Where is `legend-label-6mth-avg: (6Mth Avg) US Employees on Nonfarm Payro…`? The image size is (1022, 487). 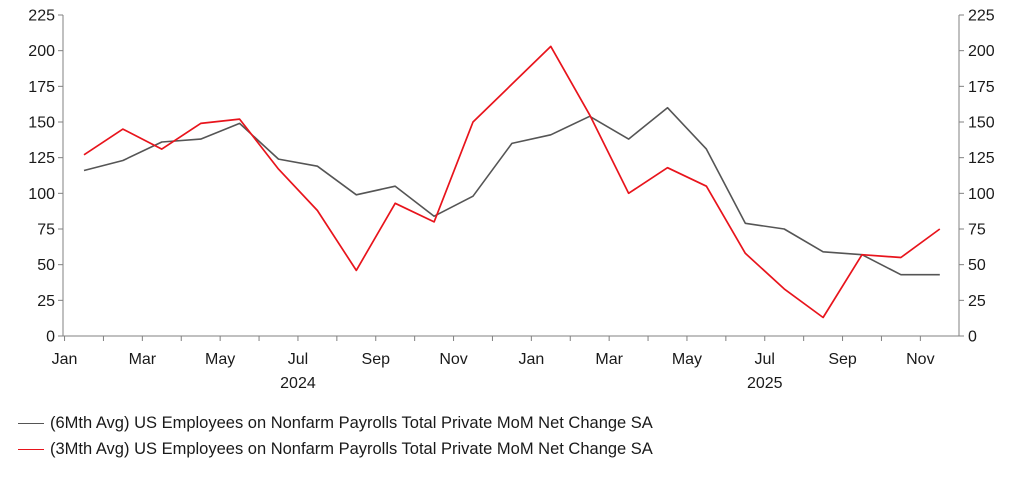
legend-label-6mth-avg: (6Mth Avg) US Employees on Nonfarm Payro… is located at coordinates (351, 422).